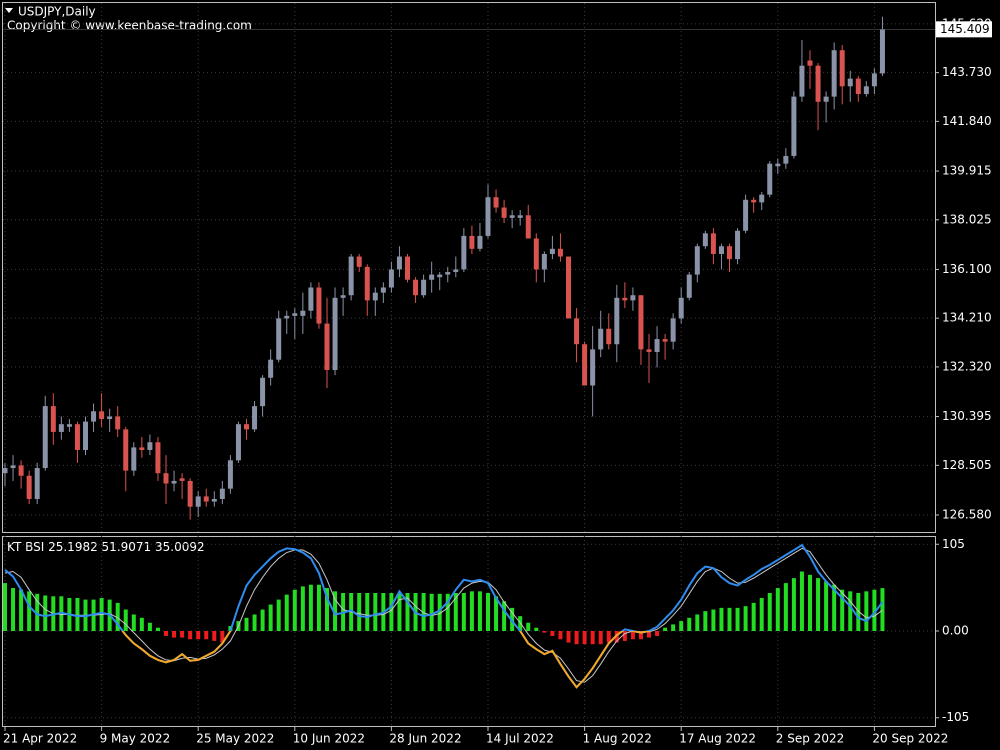 This screenshot has height=750, width=1000. What do you see at coordinates (967, 219) in the screenshot?
I see `y-tick-label: 138.025` at bounding box center [967, 219].